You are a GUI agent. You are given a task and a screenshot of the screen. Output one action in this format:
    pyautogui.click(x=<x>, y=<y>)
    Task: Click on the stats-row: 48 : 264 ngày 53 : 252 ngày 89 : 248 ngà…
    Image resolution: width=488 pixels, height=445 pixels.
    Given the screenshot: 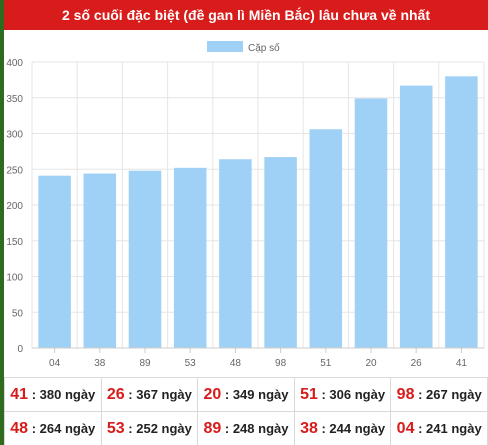 What is the action you would take?
    pyautogui.click(x=246, y=428)
    